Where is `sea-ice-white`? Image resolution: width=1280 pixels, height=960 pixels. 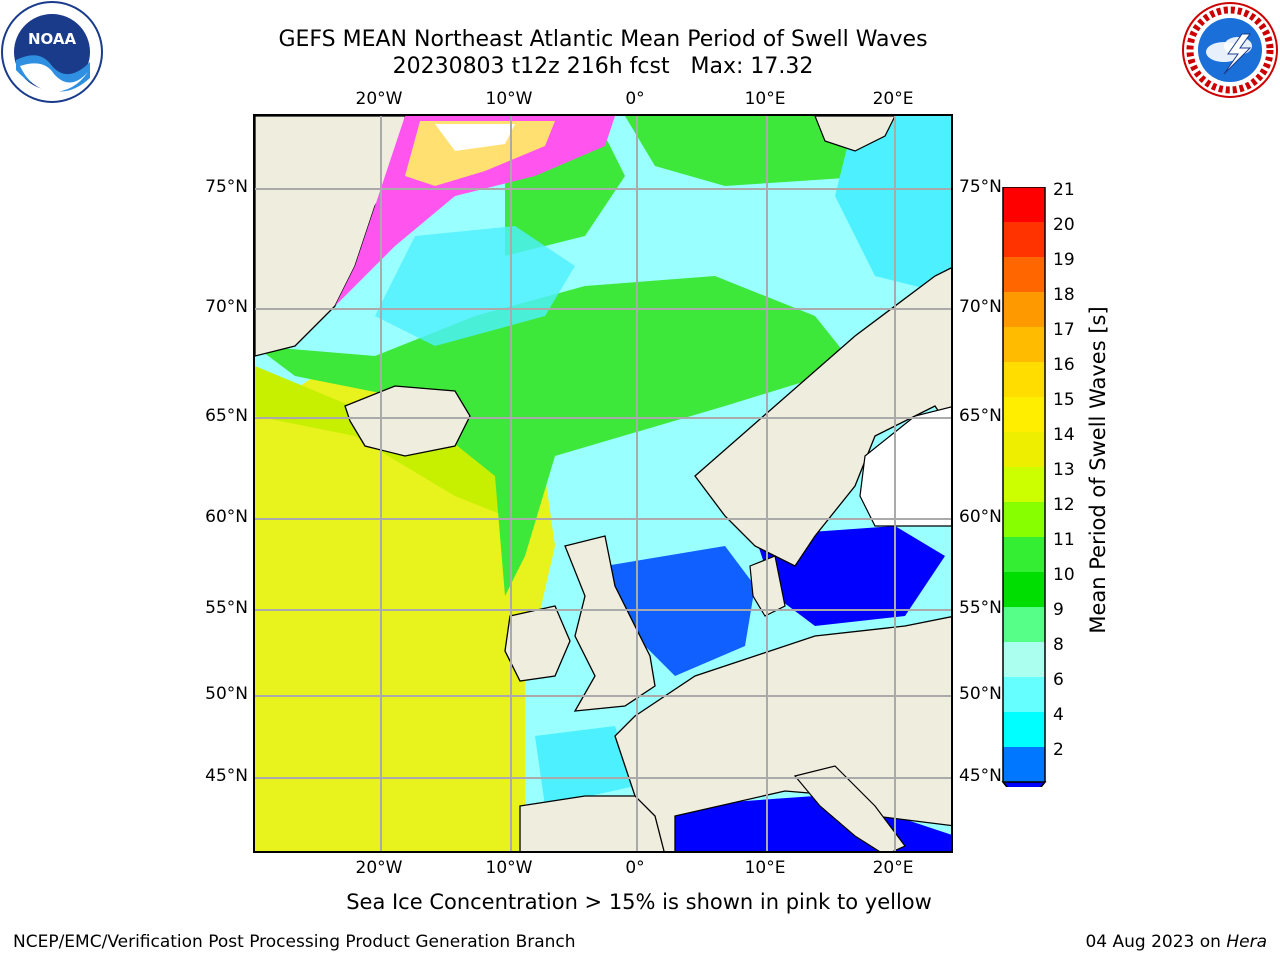 sea-ice-white is located at coordinates (475, 137).